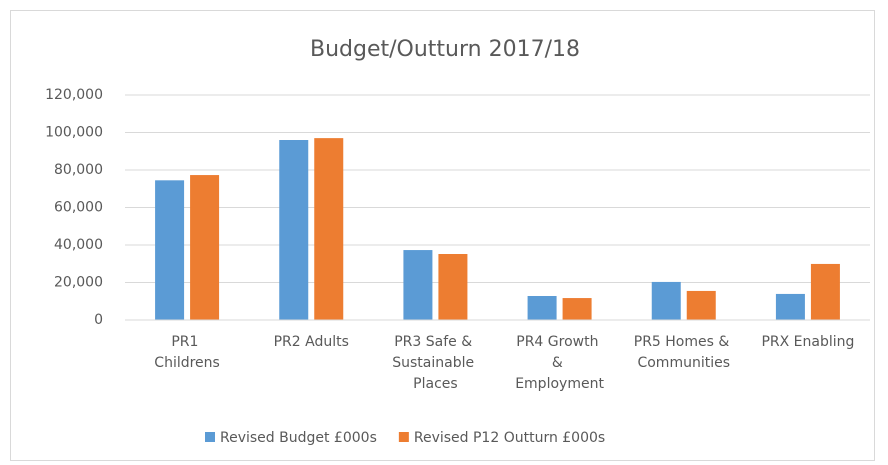 This screenshot has width=888, height=465. What do you see at coordinates (98, 320) in the screenshot?
I see `y-tick-label: 0` at bounding box center [98, 320].